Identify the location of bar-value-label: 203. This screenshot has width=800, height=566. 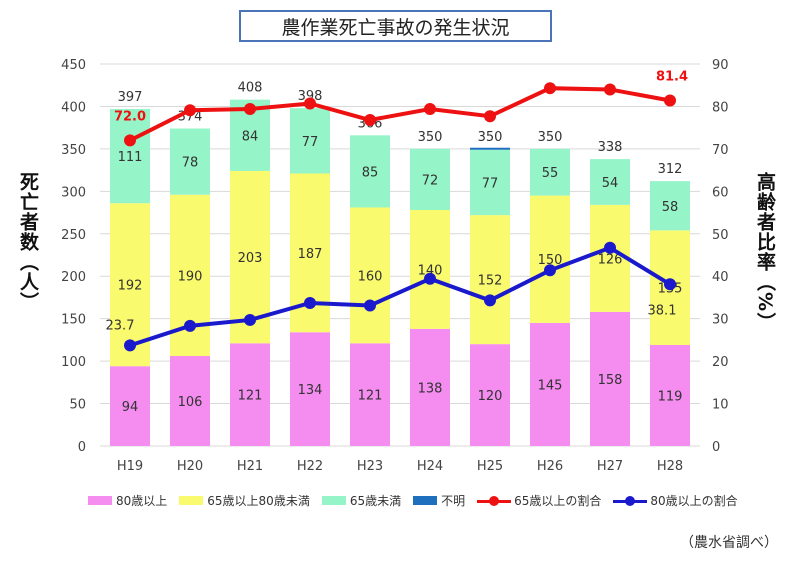
(250, 258).